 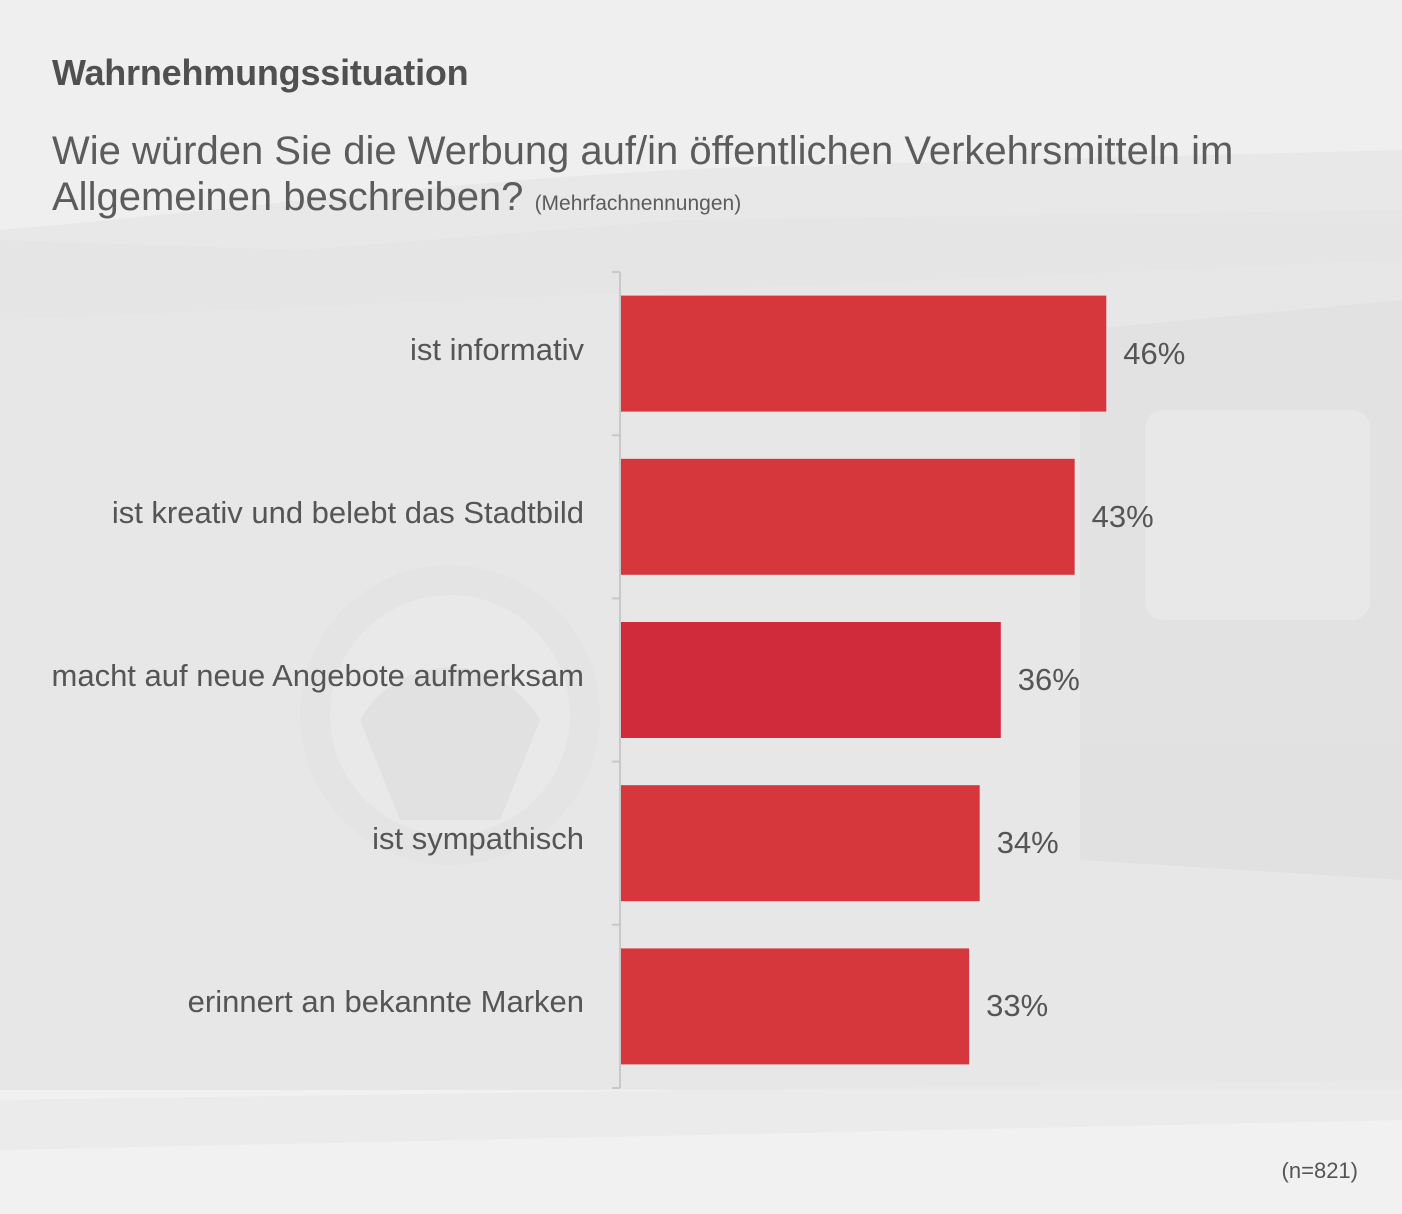 What do you see at coordinates (1319, 1170) in the screenshot?
I see `sample-size: (n=821)` at bounding box center [1319, 1170].